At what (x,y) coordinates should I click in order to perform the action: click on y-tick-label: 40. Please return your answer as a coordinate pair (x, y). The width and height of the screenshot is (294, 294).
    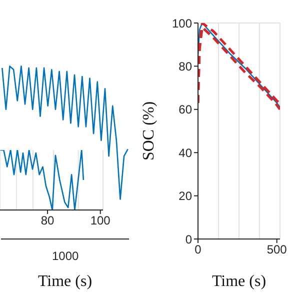
    Looking at the image, I should click on (185, 153).